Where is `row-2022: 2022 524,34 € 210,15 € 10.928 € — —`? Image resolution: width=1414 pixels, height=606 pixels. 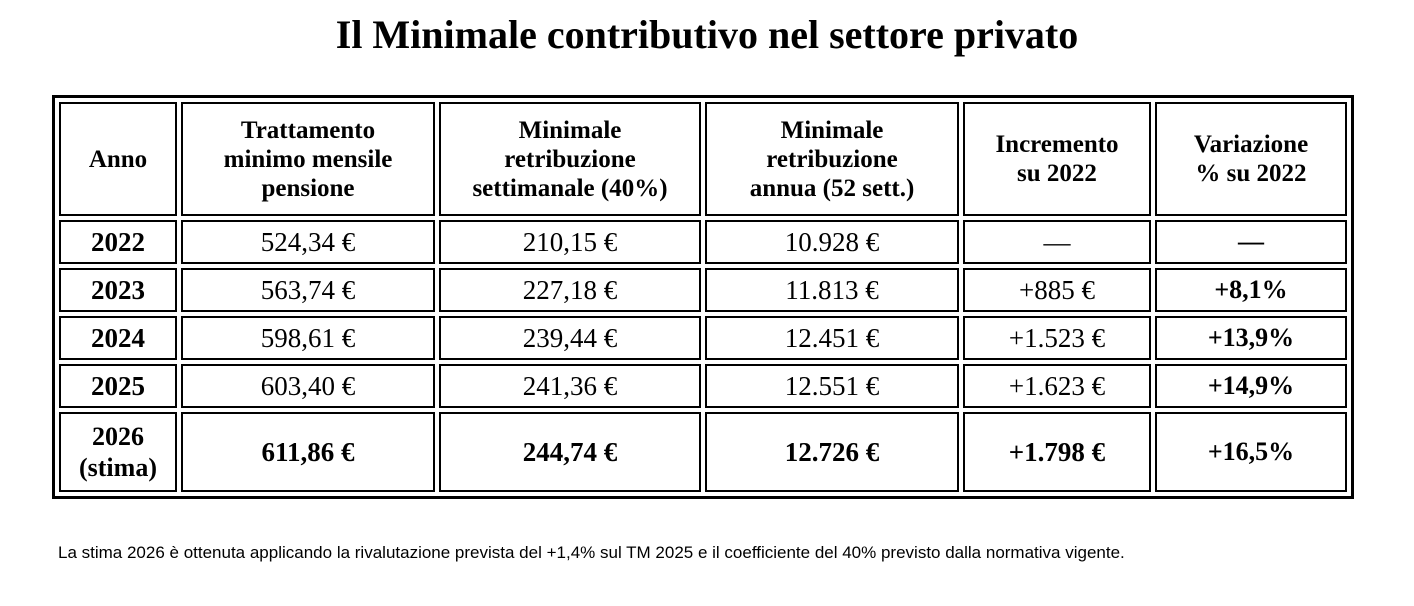
row-2022: 2022 524,34 € 210,15 € 10.928 € — — is located at coordinates (703, 242).